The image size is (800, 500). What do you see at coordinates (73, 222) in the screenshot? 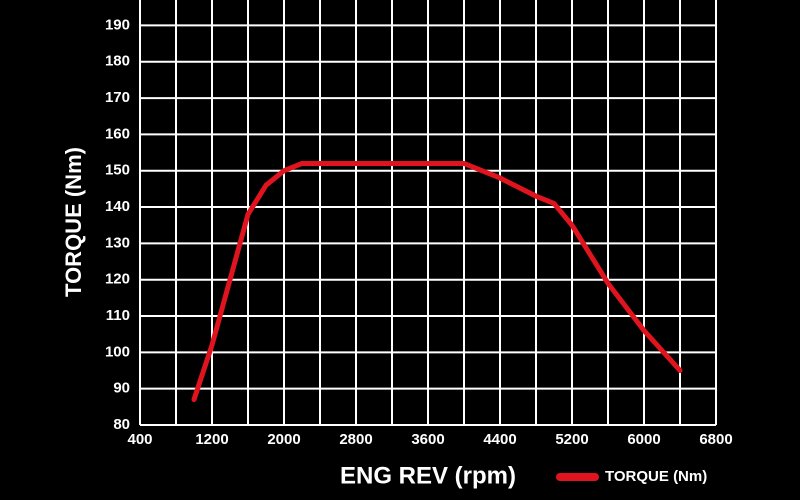
I see `y-axis-label: TORQUE (Nm)` at bounding box center [73, 222].